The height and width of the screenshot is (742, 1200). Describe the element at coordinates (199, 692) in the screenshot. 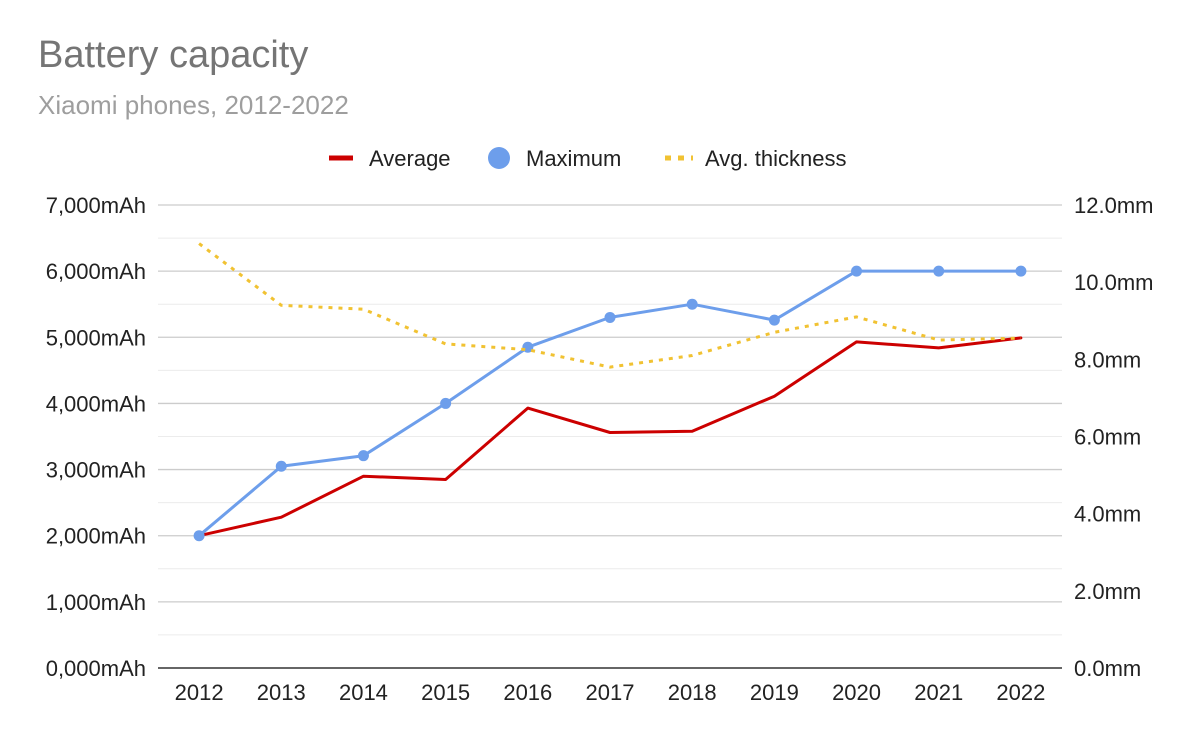

I see `x-tick-label: 2012` at that location.